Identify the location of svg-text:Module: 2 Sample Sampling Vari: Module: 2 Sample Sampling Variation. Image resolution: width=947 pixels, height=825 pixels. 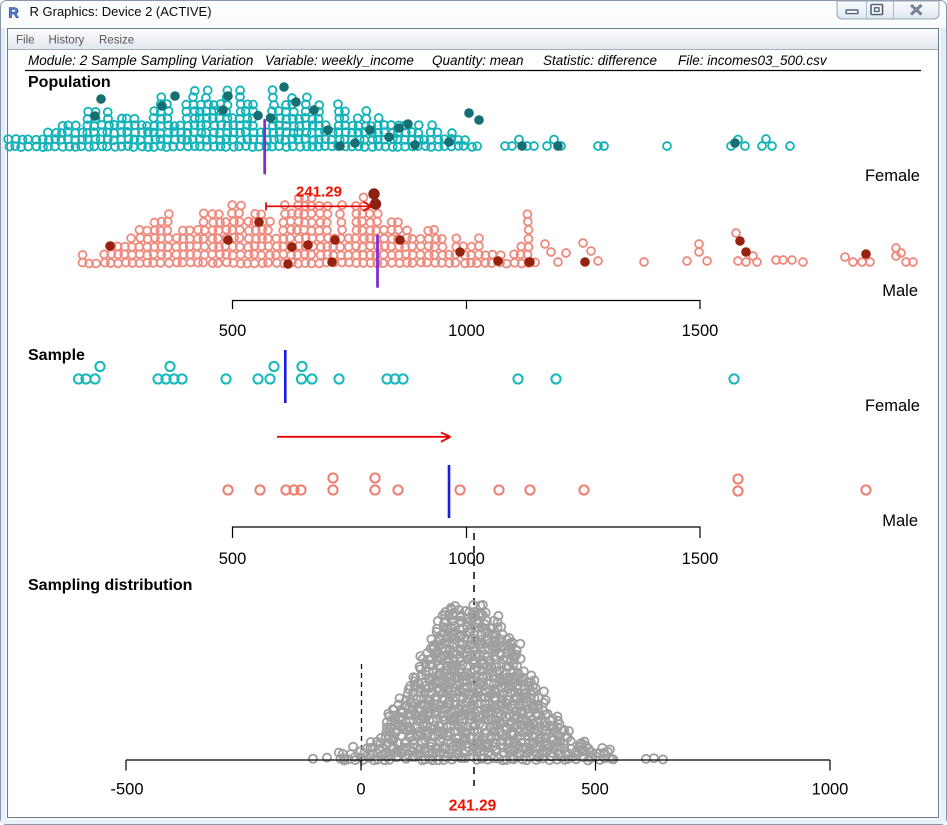
(140, 60).